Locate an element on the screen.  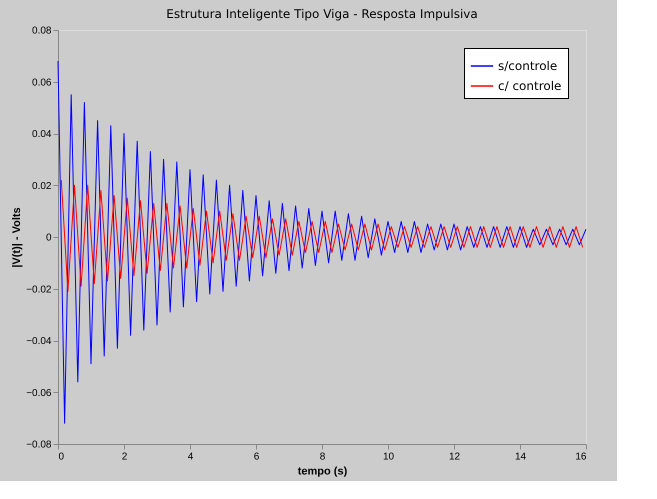
y-tick-label: −0.08 is located at coordinates (39, 445).